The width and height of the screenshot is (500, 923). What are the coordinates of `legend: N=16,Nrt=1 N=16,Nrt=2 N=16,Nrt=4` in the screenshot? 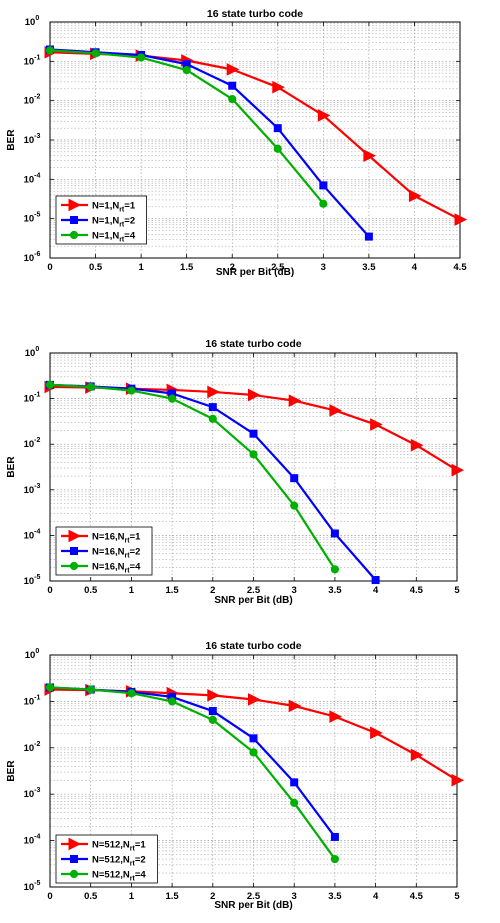 It's located at (104, 551).